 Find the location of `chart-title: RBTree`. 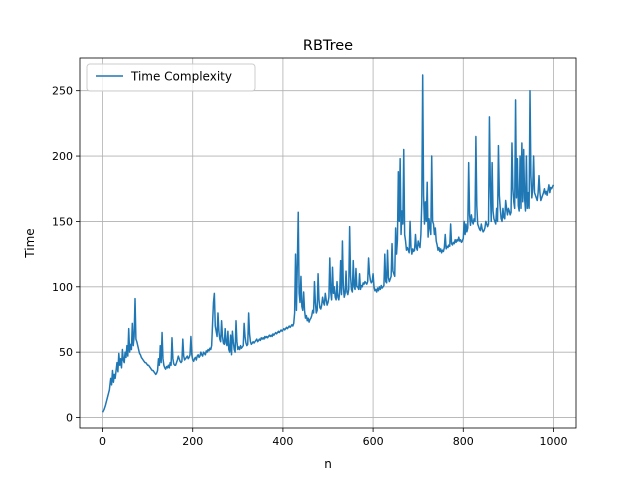

chart-title: RBTree is located at coordinates (328, 46).